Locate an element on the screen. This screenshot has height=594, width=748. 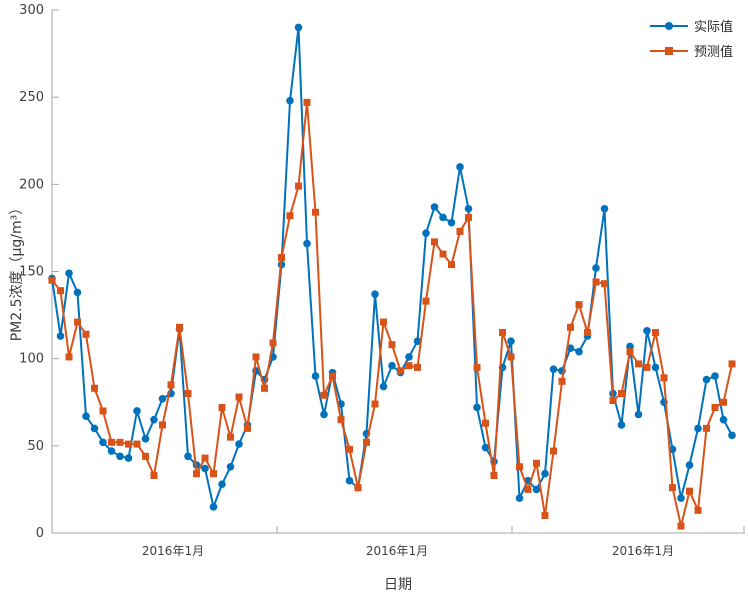
actual-series-line-sample is located at coordinates (669, 25).